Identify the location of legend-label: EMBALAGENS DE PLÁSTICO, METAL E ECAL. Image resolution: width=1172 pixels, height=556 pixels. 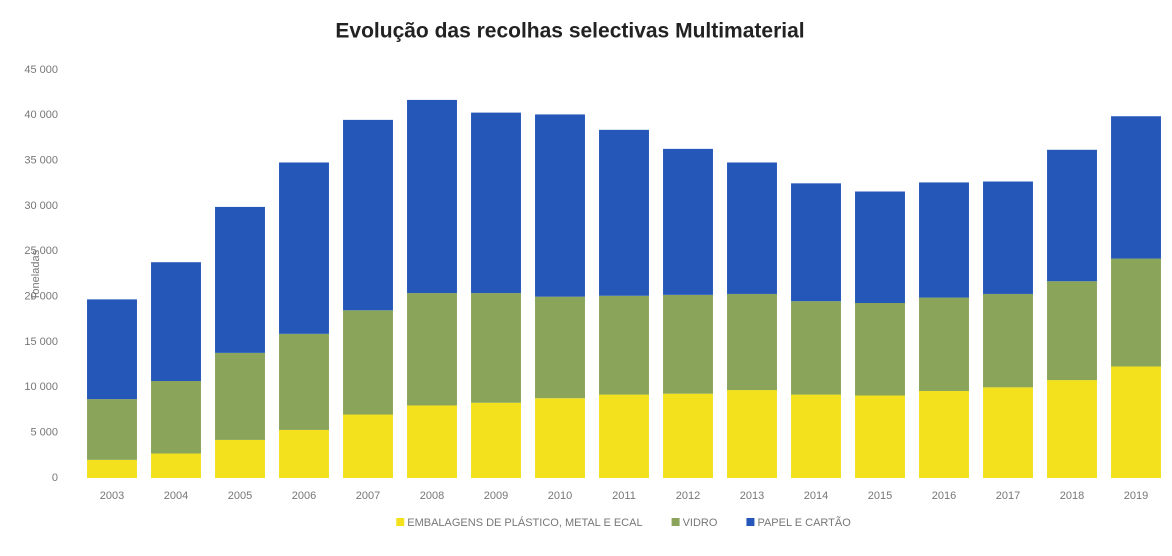
(524, 522).